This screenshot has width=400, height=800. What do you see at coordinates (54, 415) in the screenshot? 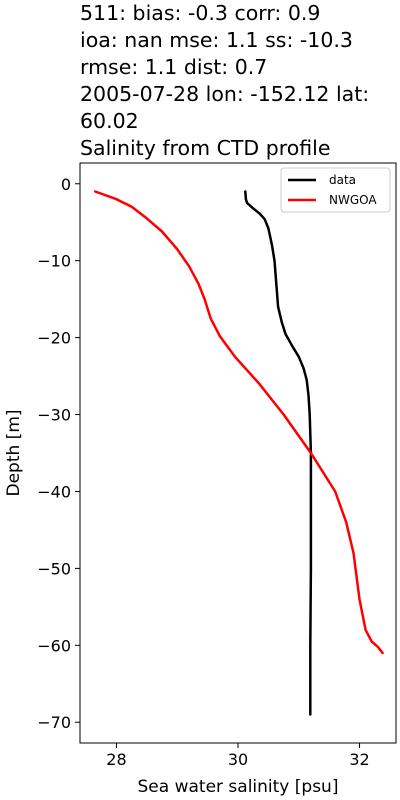
I see `y-tick-label: −30` at bounding box center [54, 415].